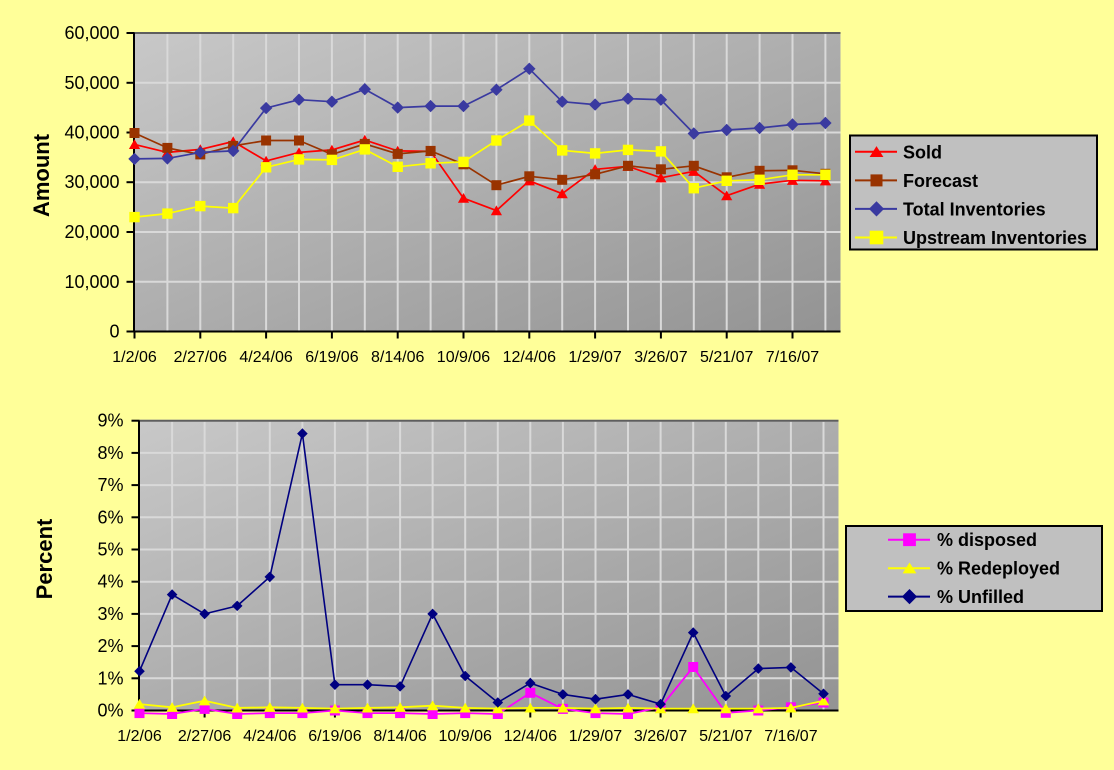  Describe the element at coordinates (110, 453) in the screenshot. I see `svg-text: 8%` at that location.